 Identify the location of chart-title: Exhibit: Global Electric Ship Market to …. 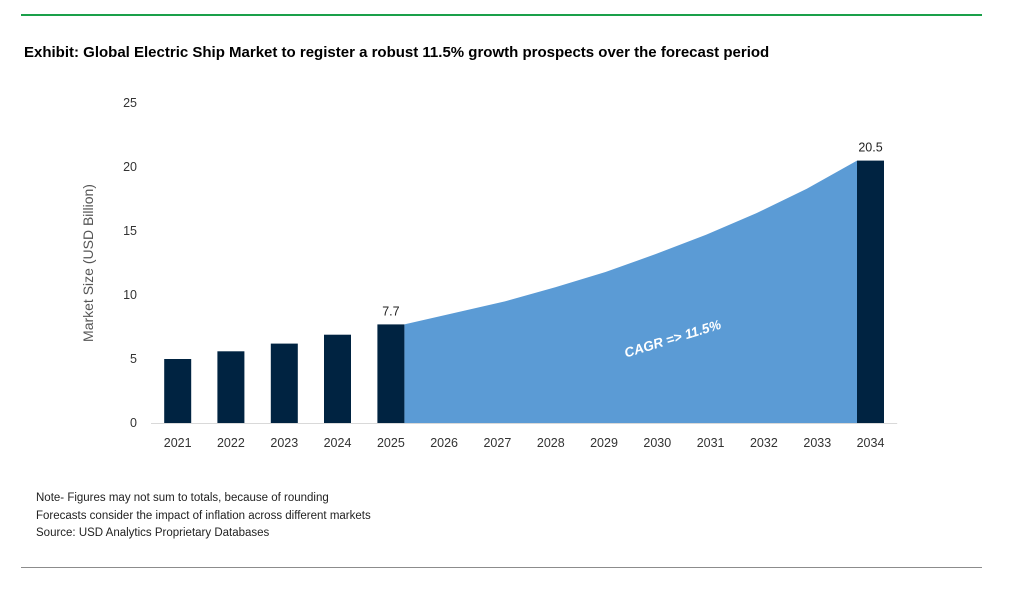
(397, 52).